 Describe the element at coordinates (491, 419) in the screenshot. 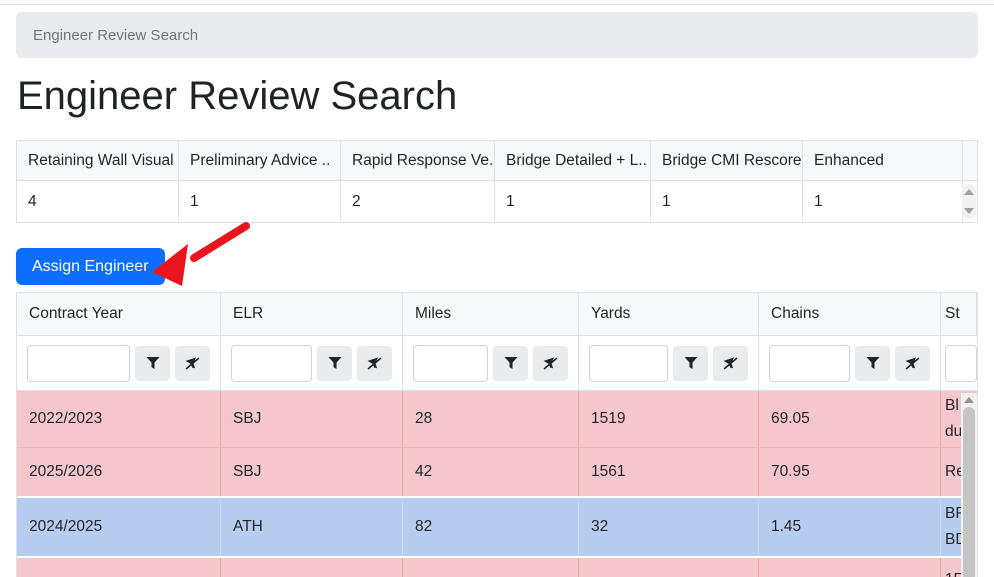

I see `cell-miles: 28` at that location.